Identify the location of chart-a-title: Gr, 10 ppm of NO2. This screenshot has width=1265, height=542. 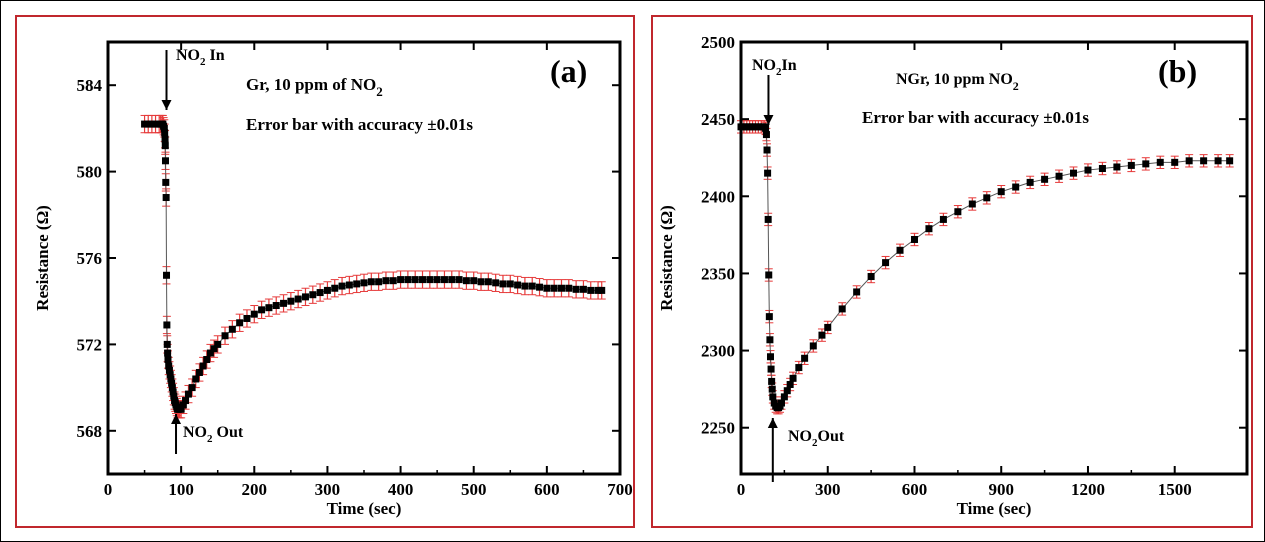
(314, 87).